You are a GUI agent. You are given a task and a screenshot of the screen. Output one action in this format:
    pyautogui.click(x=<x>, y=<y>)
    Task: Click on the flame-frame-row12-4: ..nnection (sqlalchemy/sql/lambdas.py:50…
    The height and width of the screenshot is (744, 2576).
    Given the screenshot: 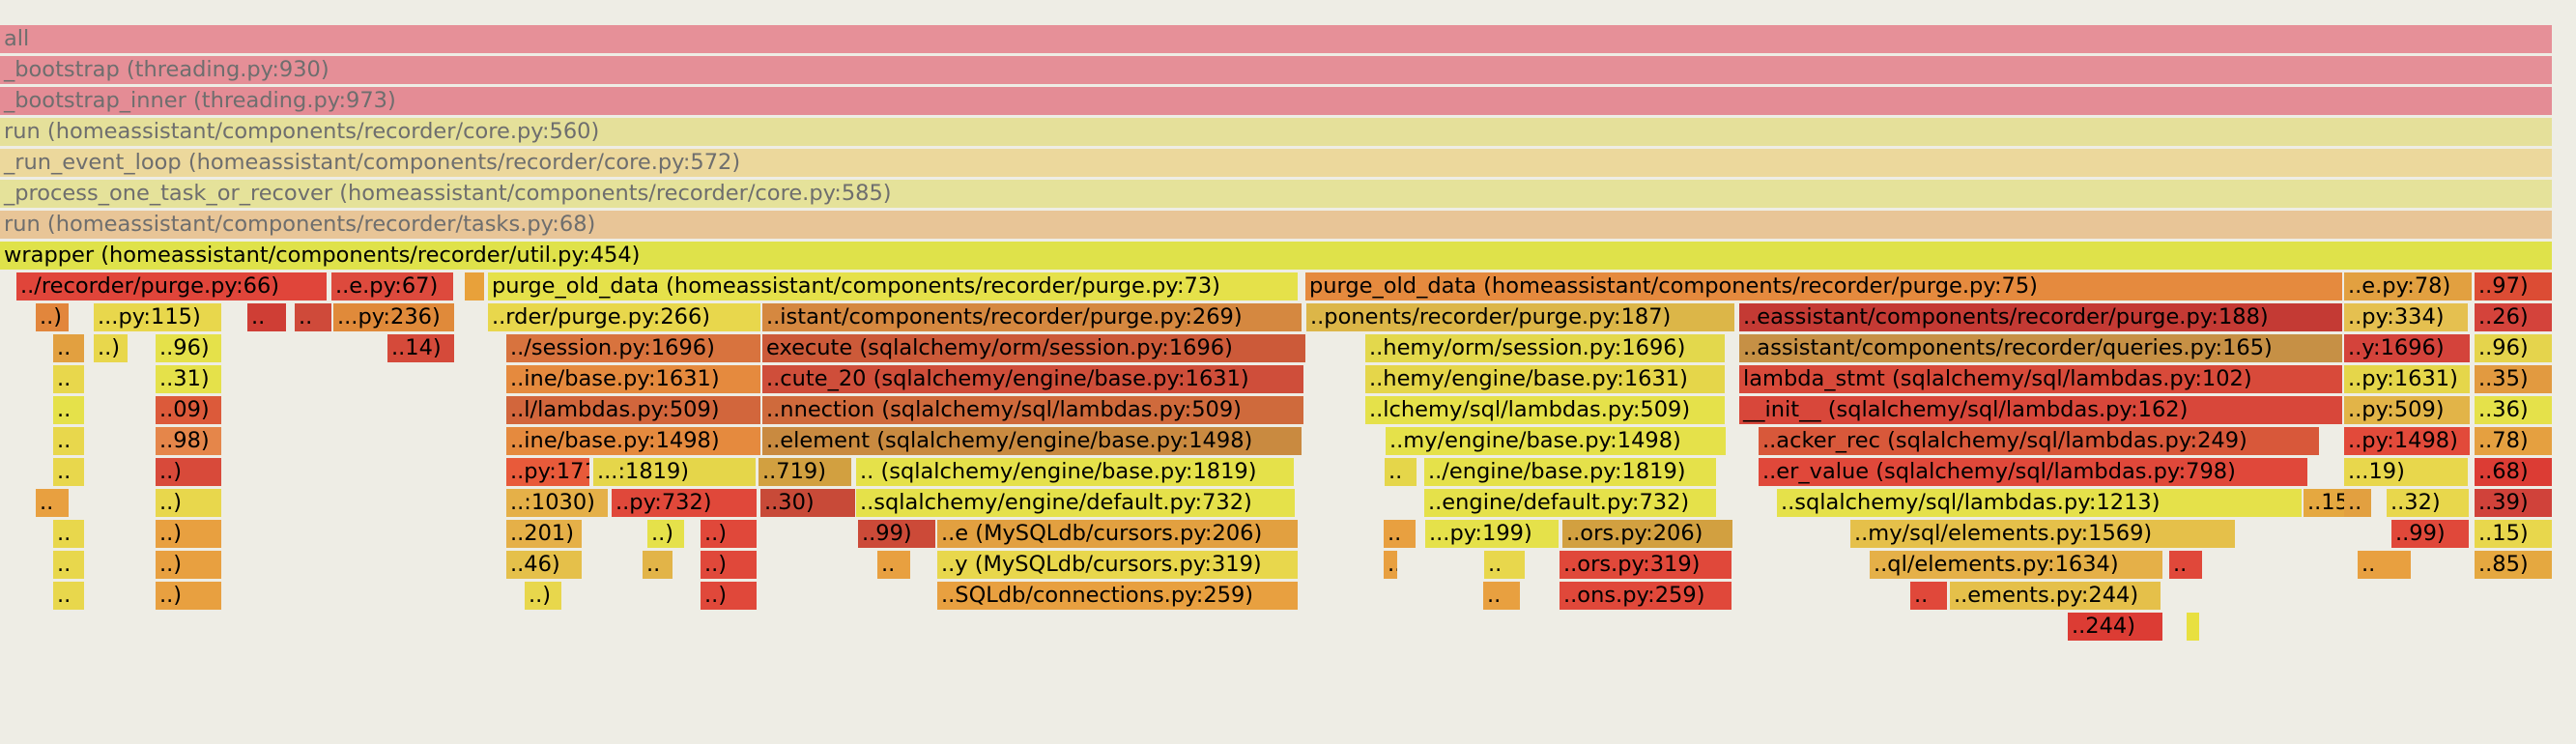 What is the action you would take?
    pyautogui.click(x=1034, y=410)
    